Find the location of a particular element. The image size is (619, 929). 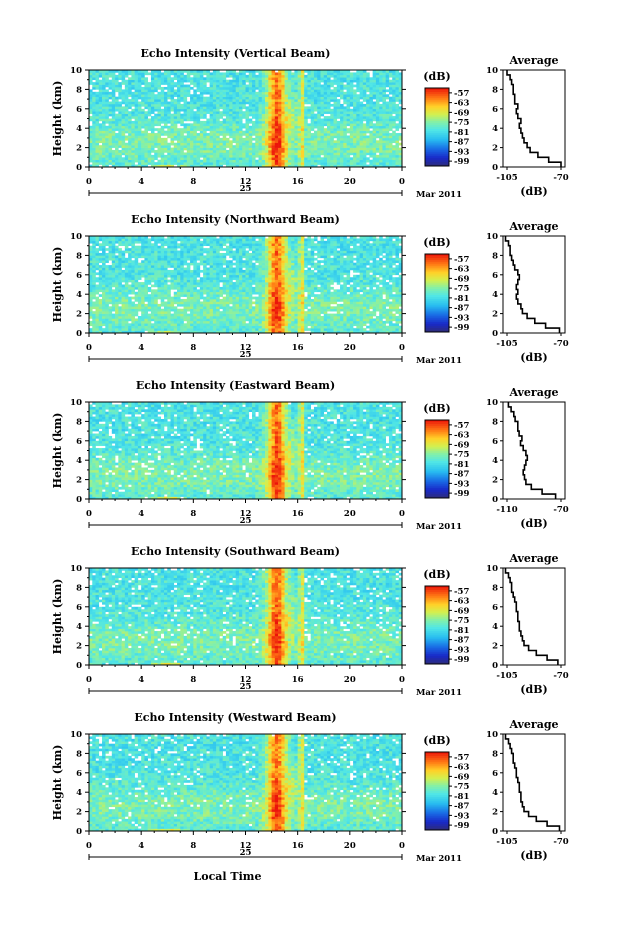

time-tick-label: 4 is located at coordinates (141, 182).